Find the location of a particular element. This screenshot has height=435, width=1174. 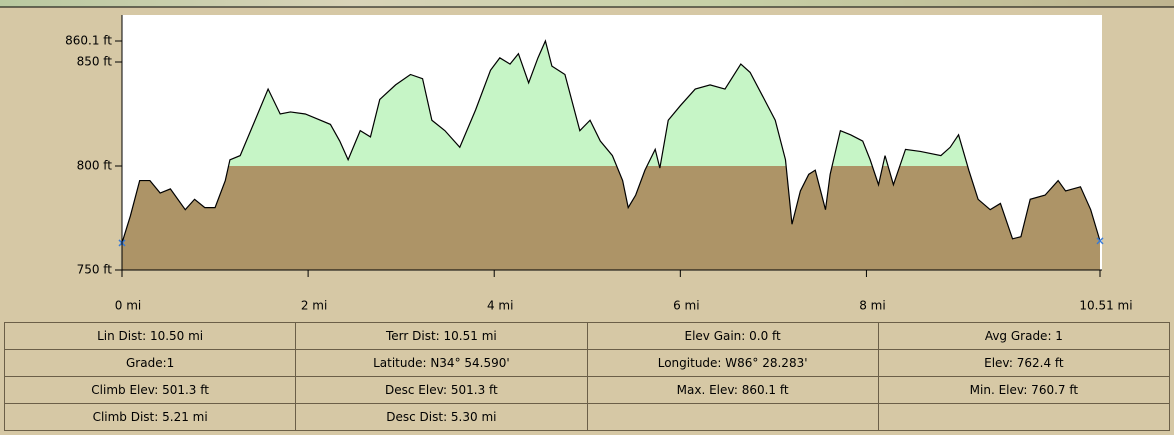

stats-cell: Desc Elev: 501.3 ft is located at coordinates (441, 390).